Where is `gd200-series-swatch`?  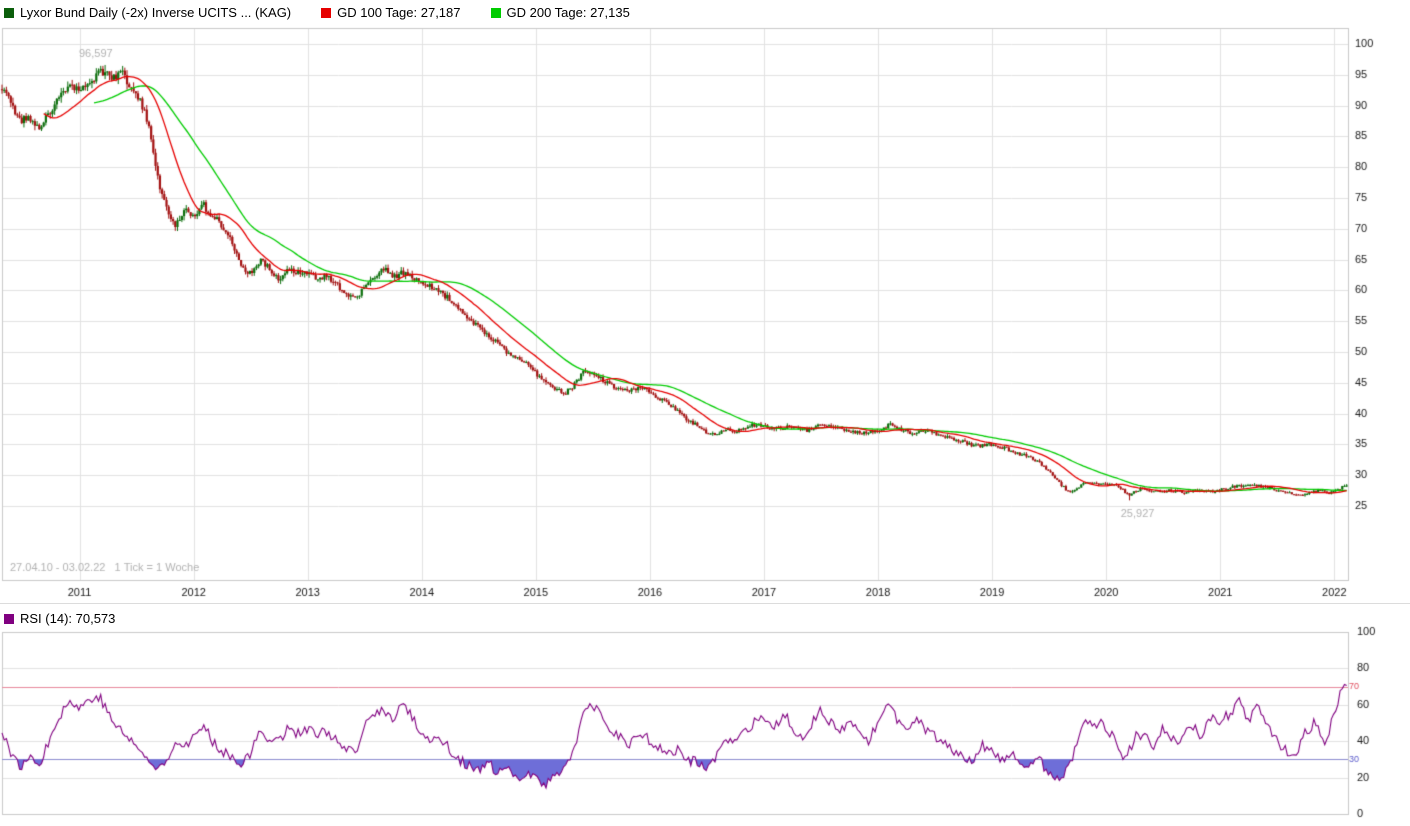 gd200-series-swatch is located at coordinates (495, 12).